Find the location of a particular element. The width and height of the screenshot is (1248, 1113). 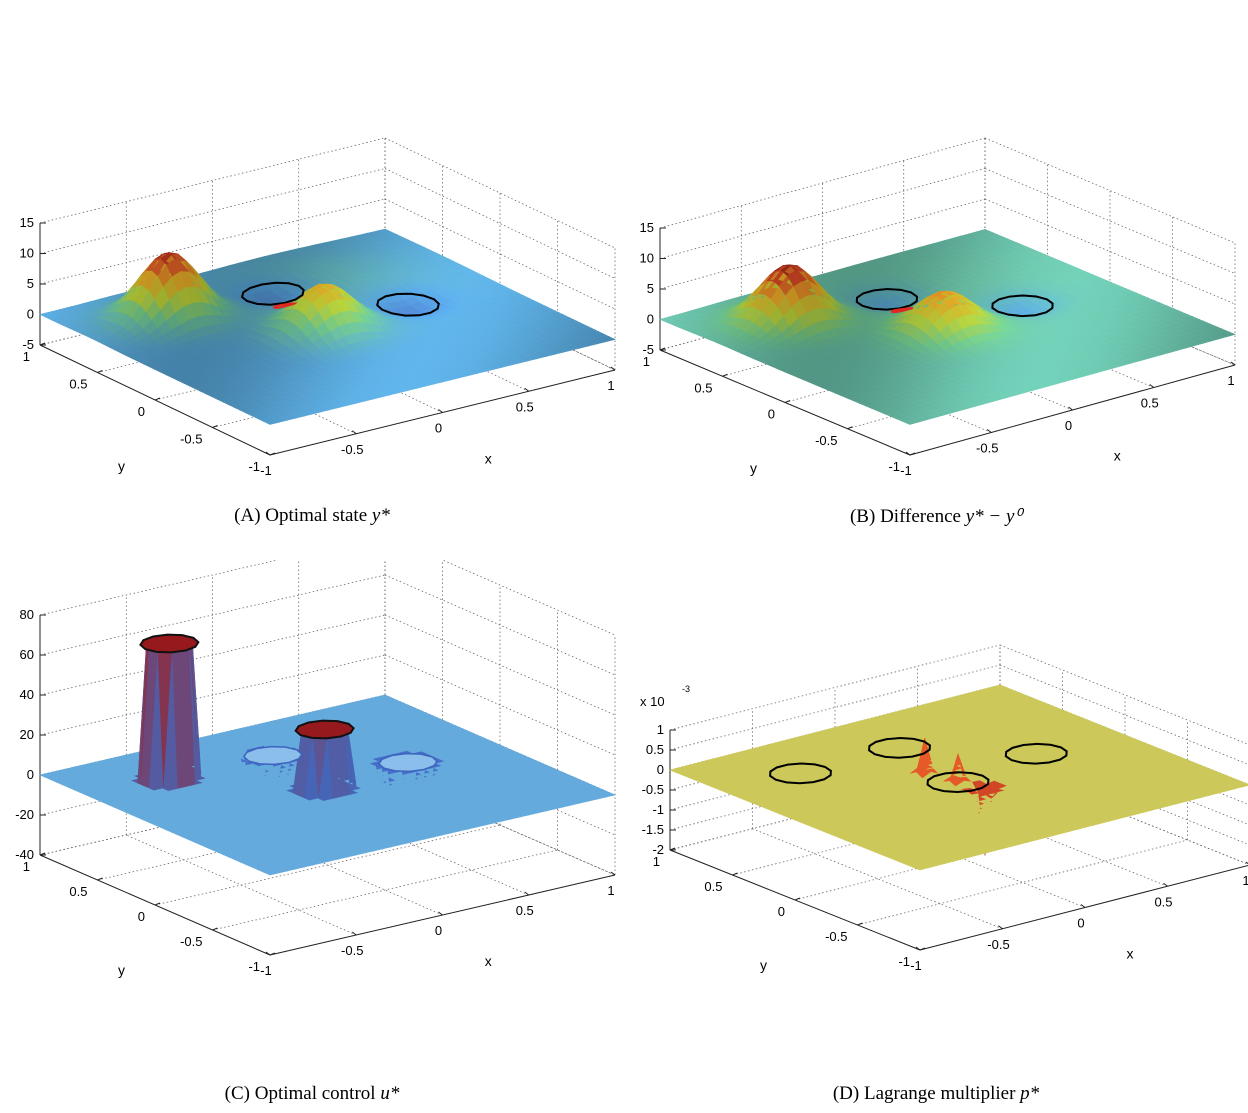

x-tick-label: 0.5 is located at coordinates (525, 910).